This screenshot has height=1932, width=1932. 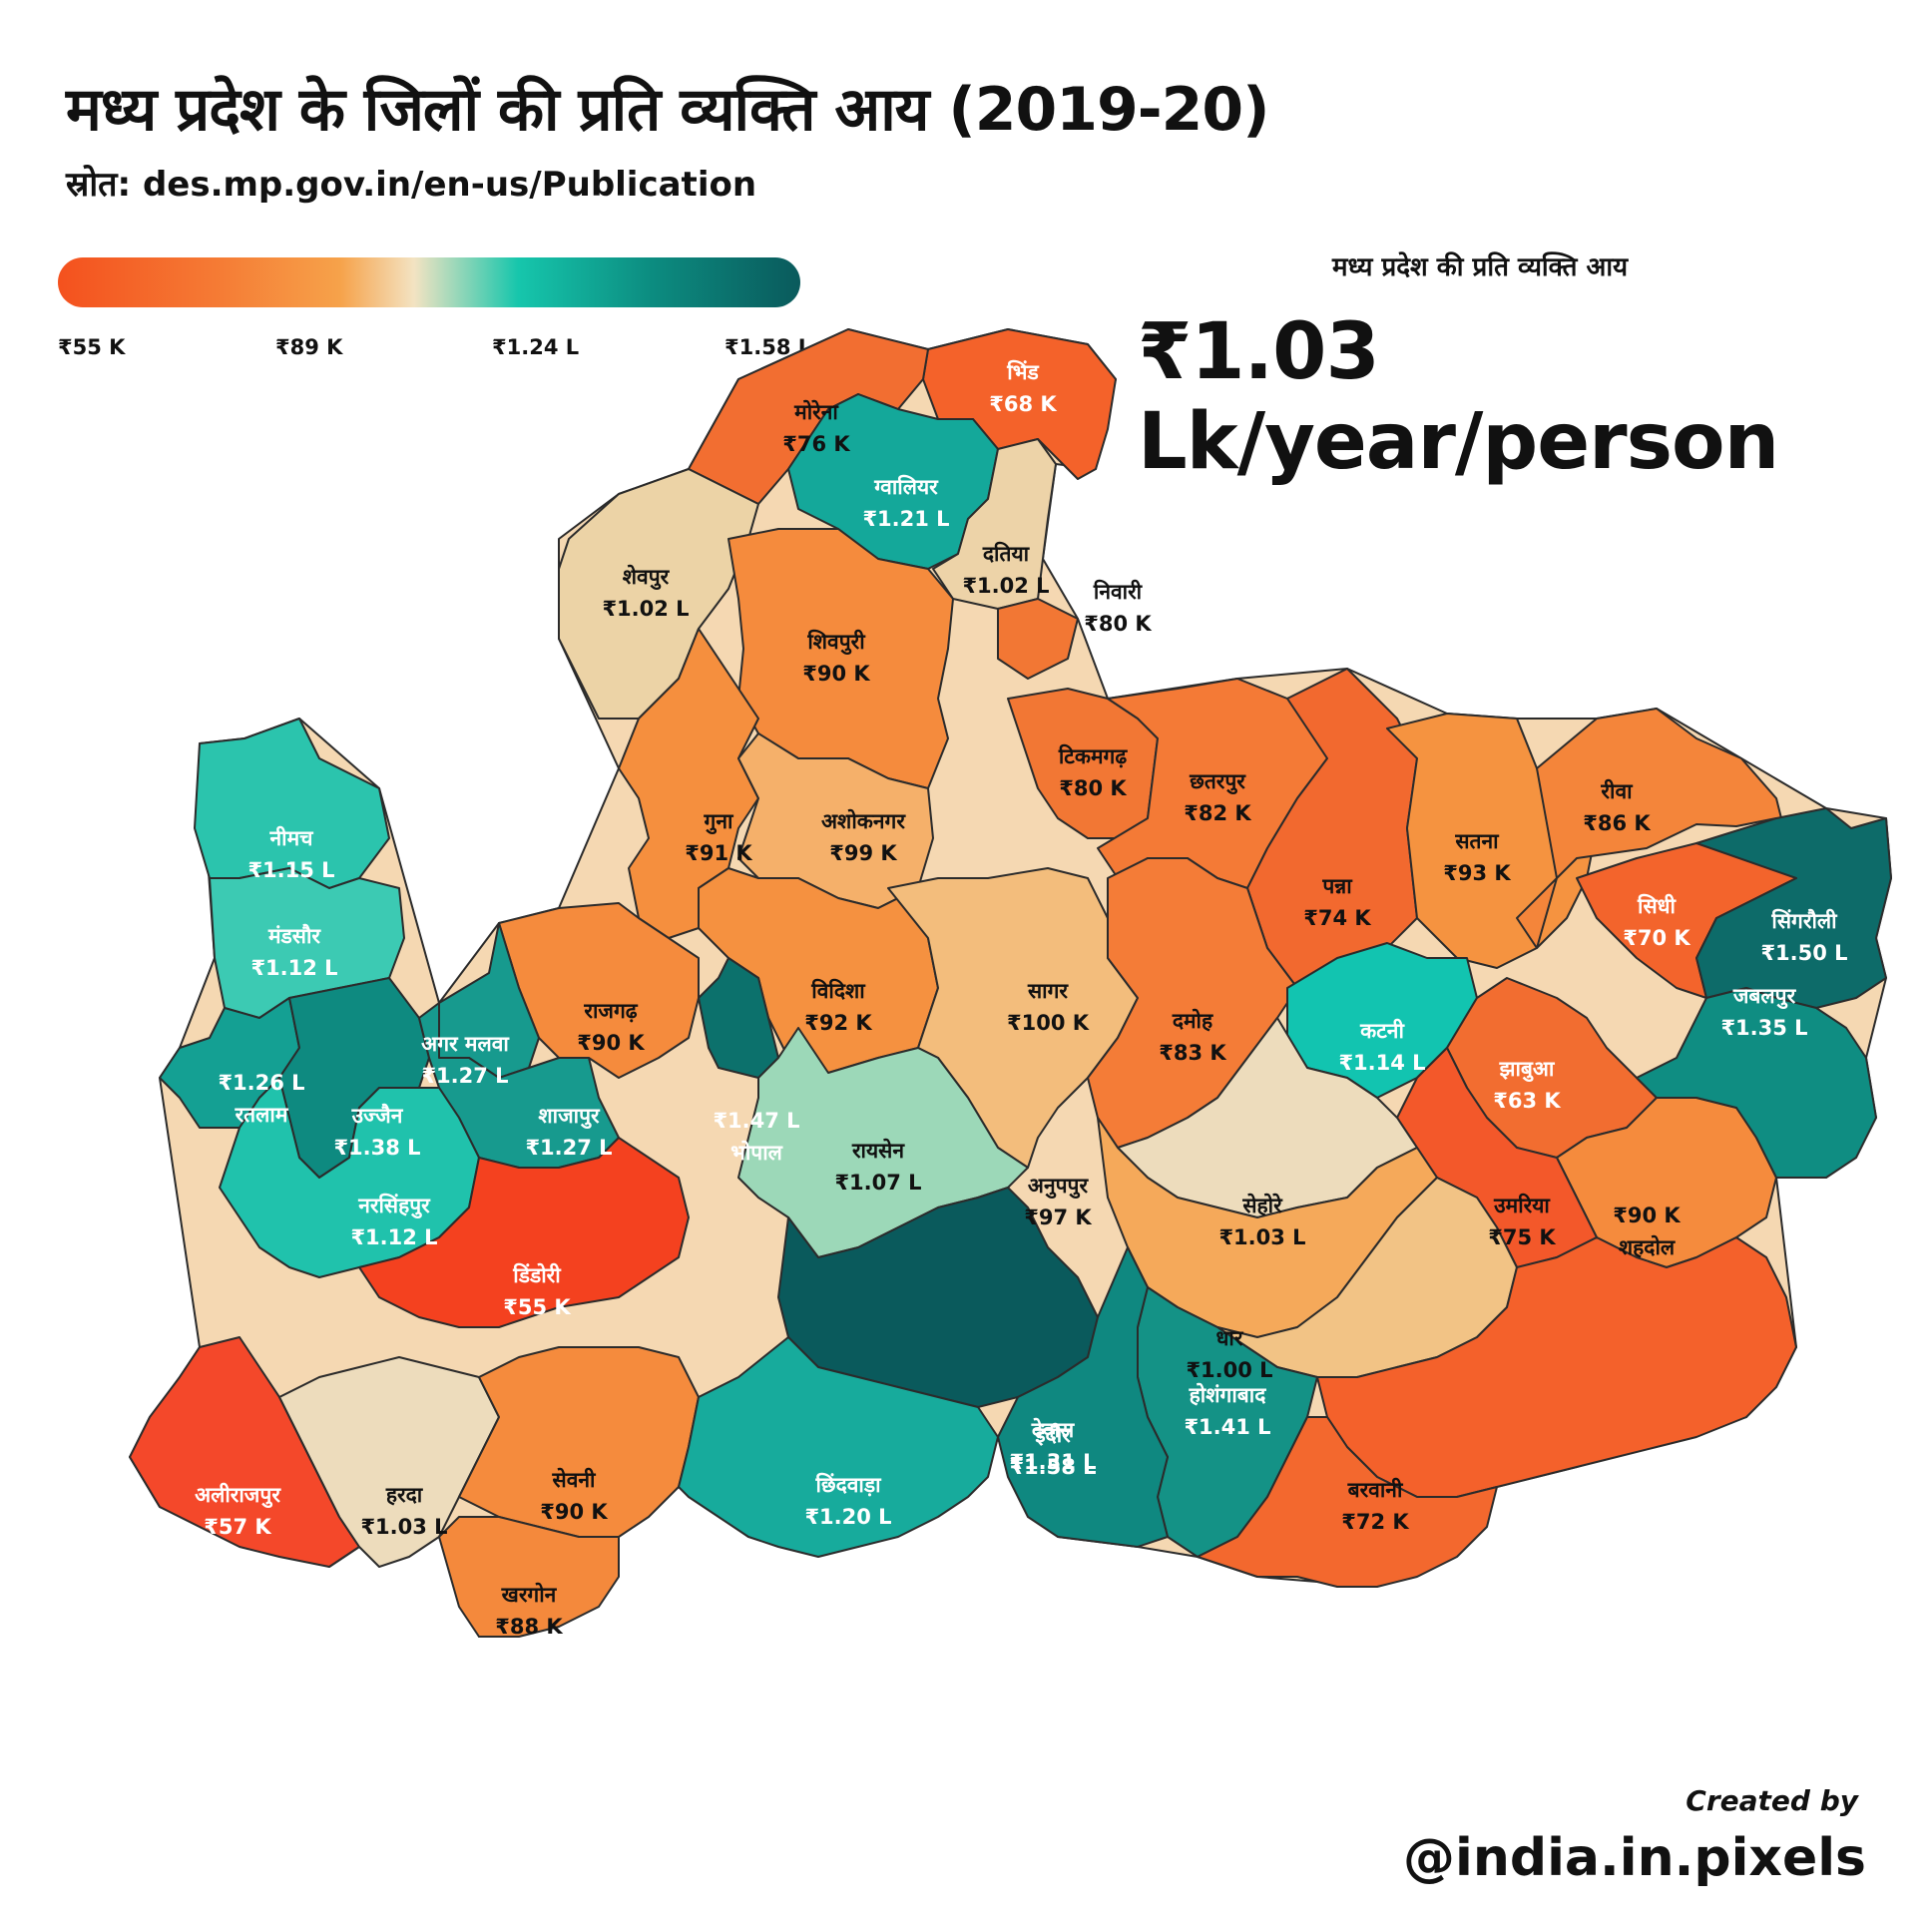 What do you see at coordinates (1192, 1053) in the screenshot?
I see `district-income-label: ₹83 K` at bounding box center [1192, 1053].